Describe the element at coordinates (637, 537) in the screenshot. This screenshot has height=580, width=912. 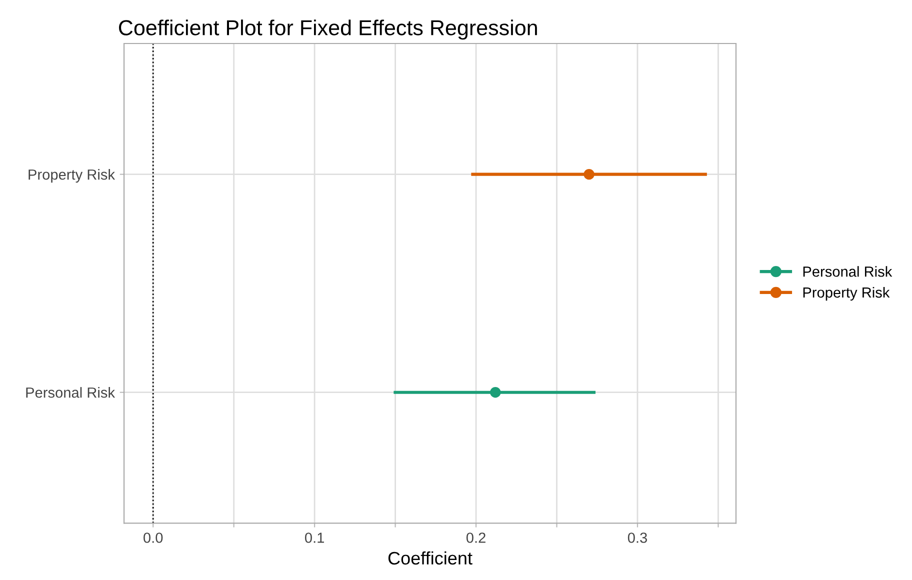
I see `x-tick-label: 0.3` at that location.